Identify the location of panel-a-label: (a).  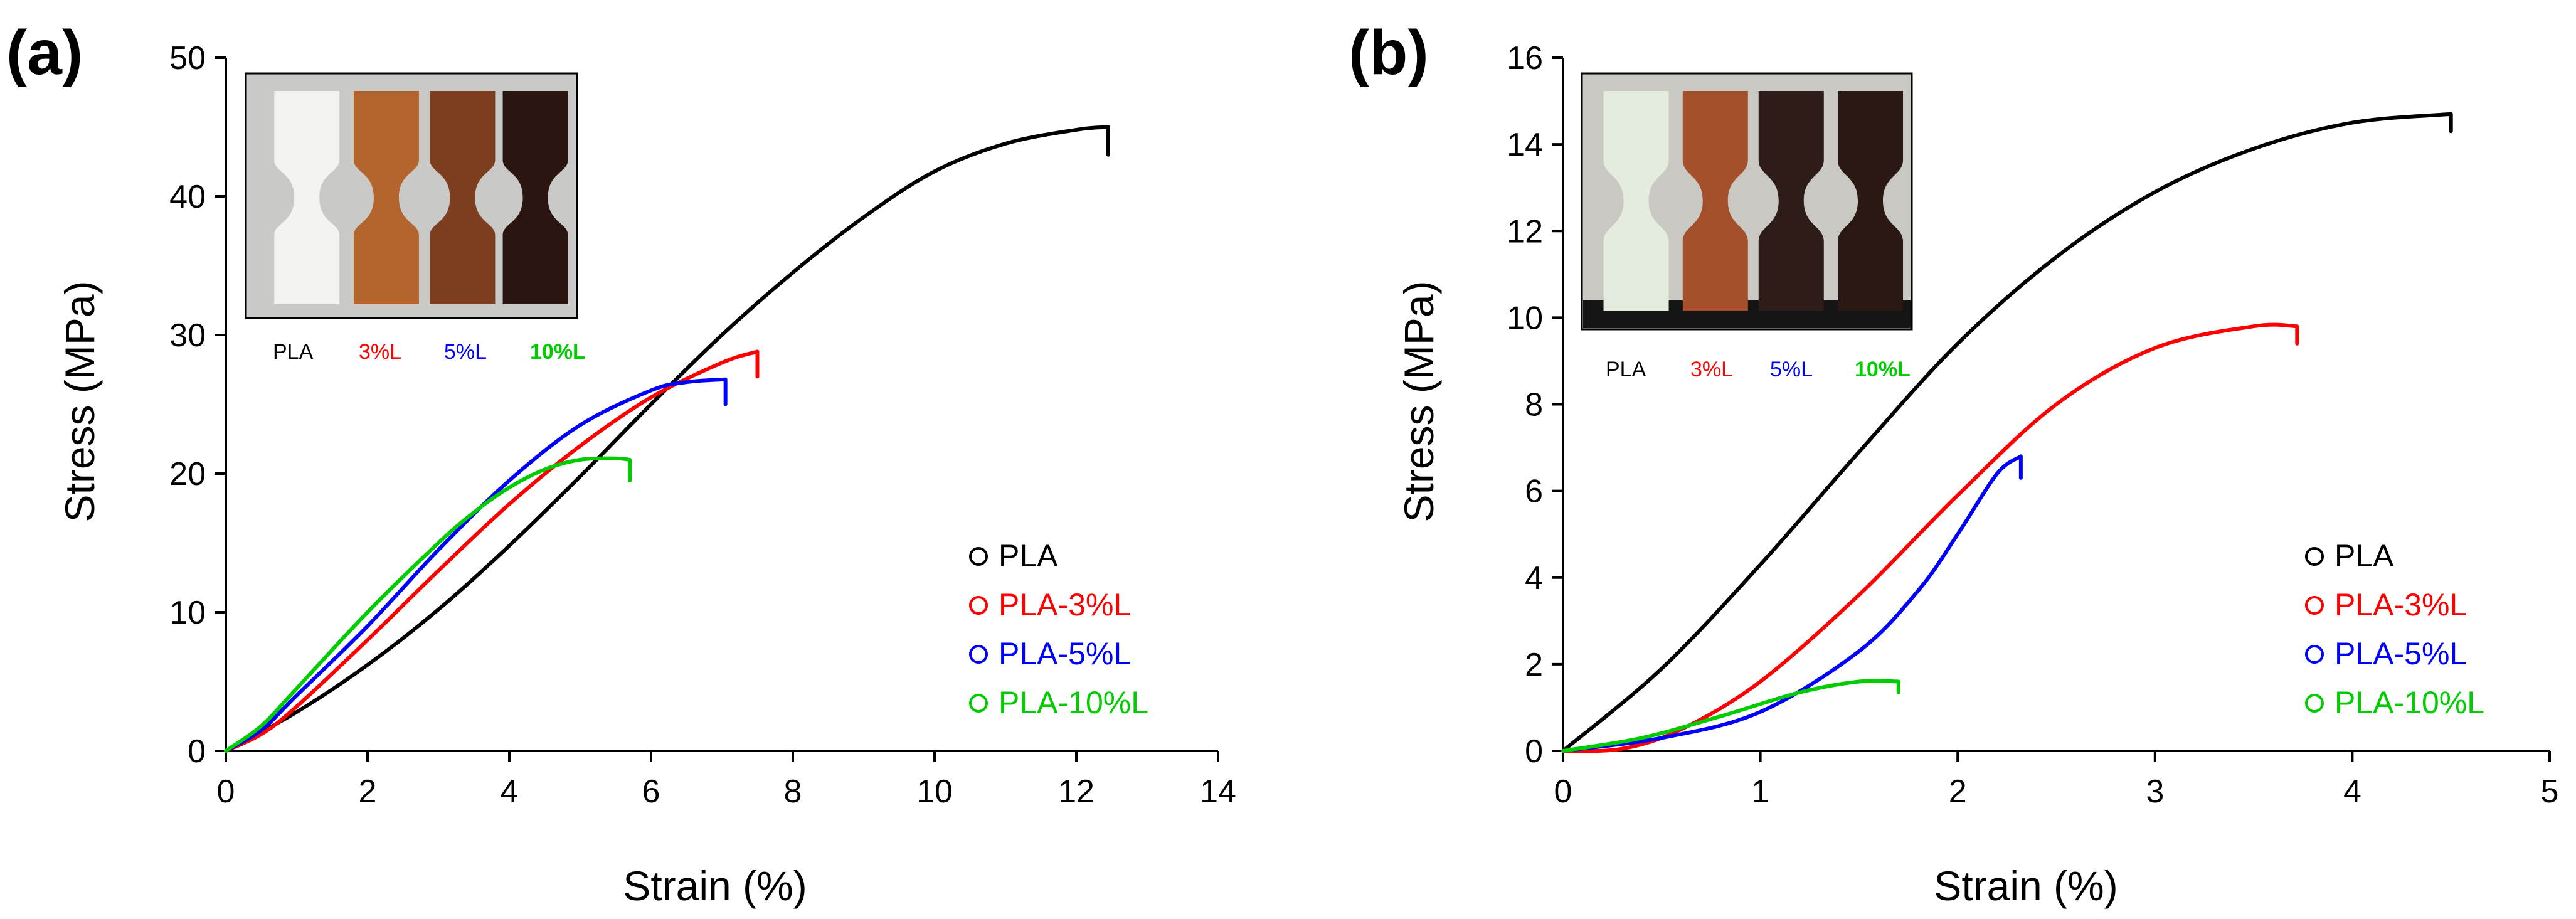
(44, 53).